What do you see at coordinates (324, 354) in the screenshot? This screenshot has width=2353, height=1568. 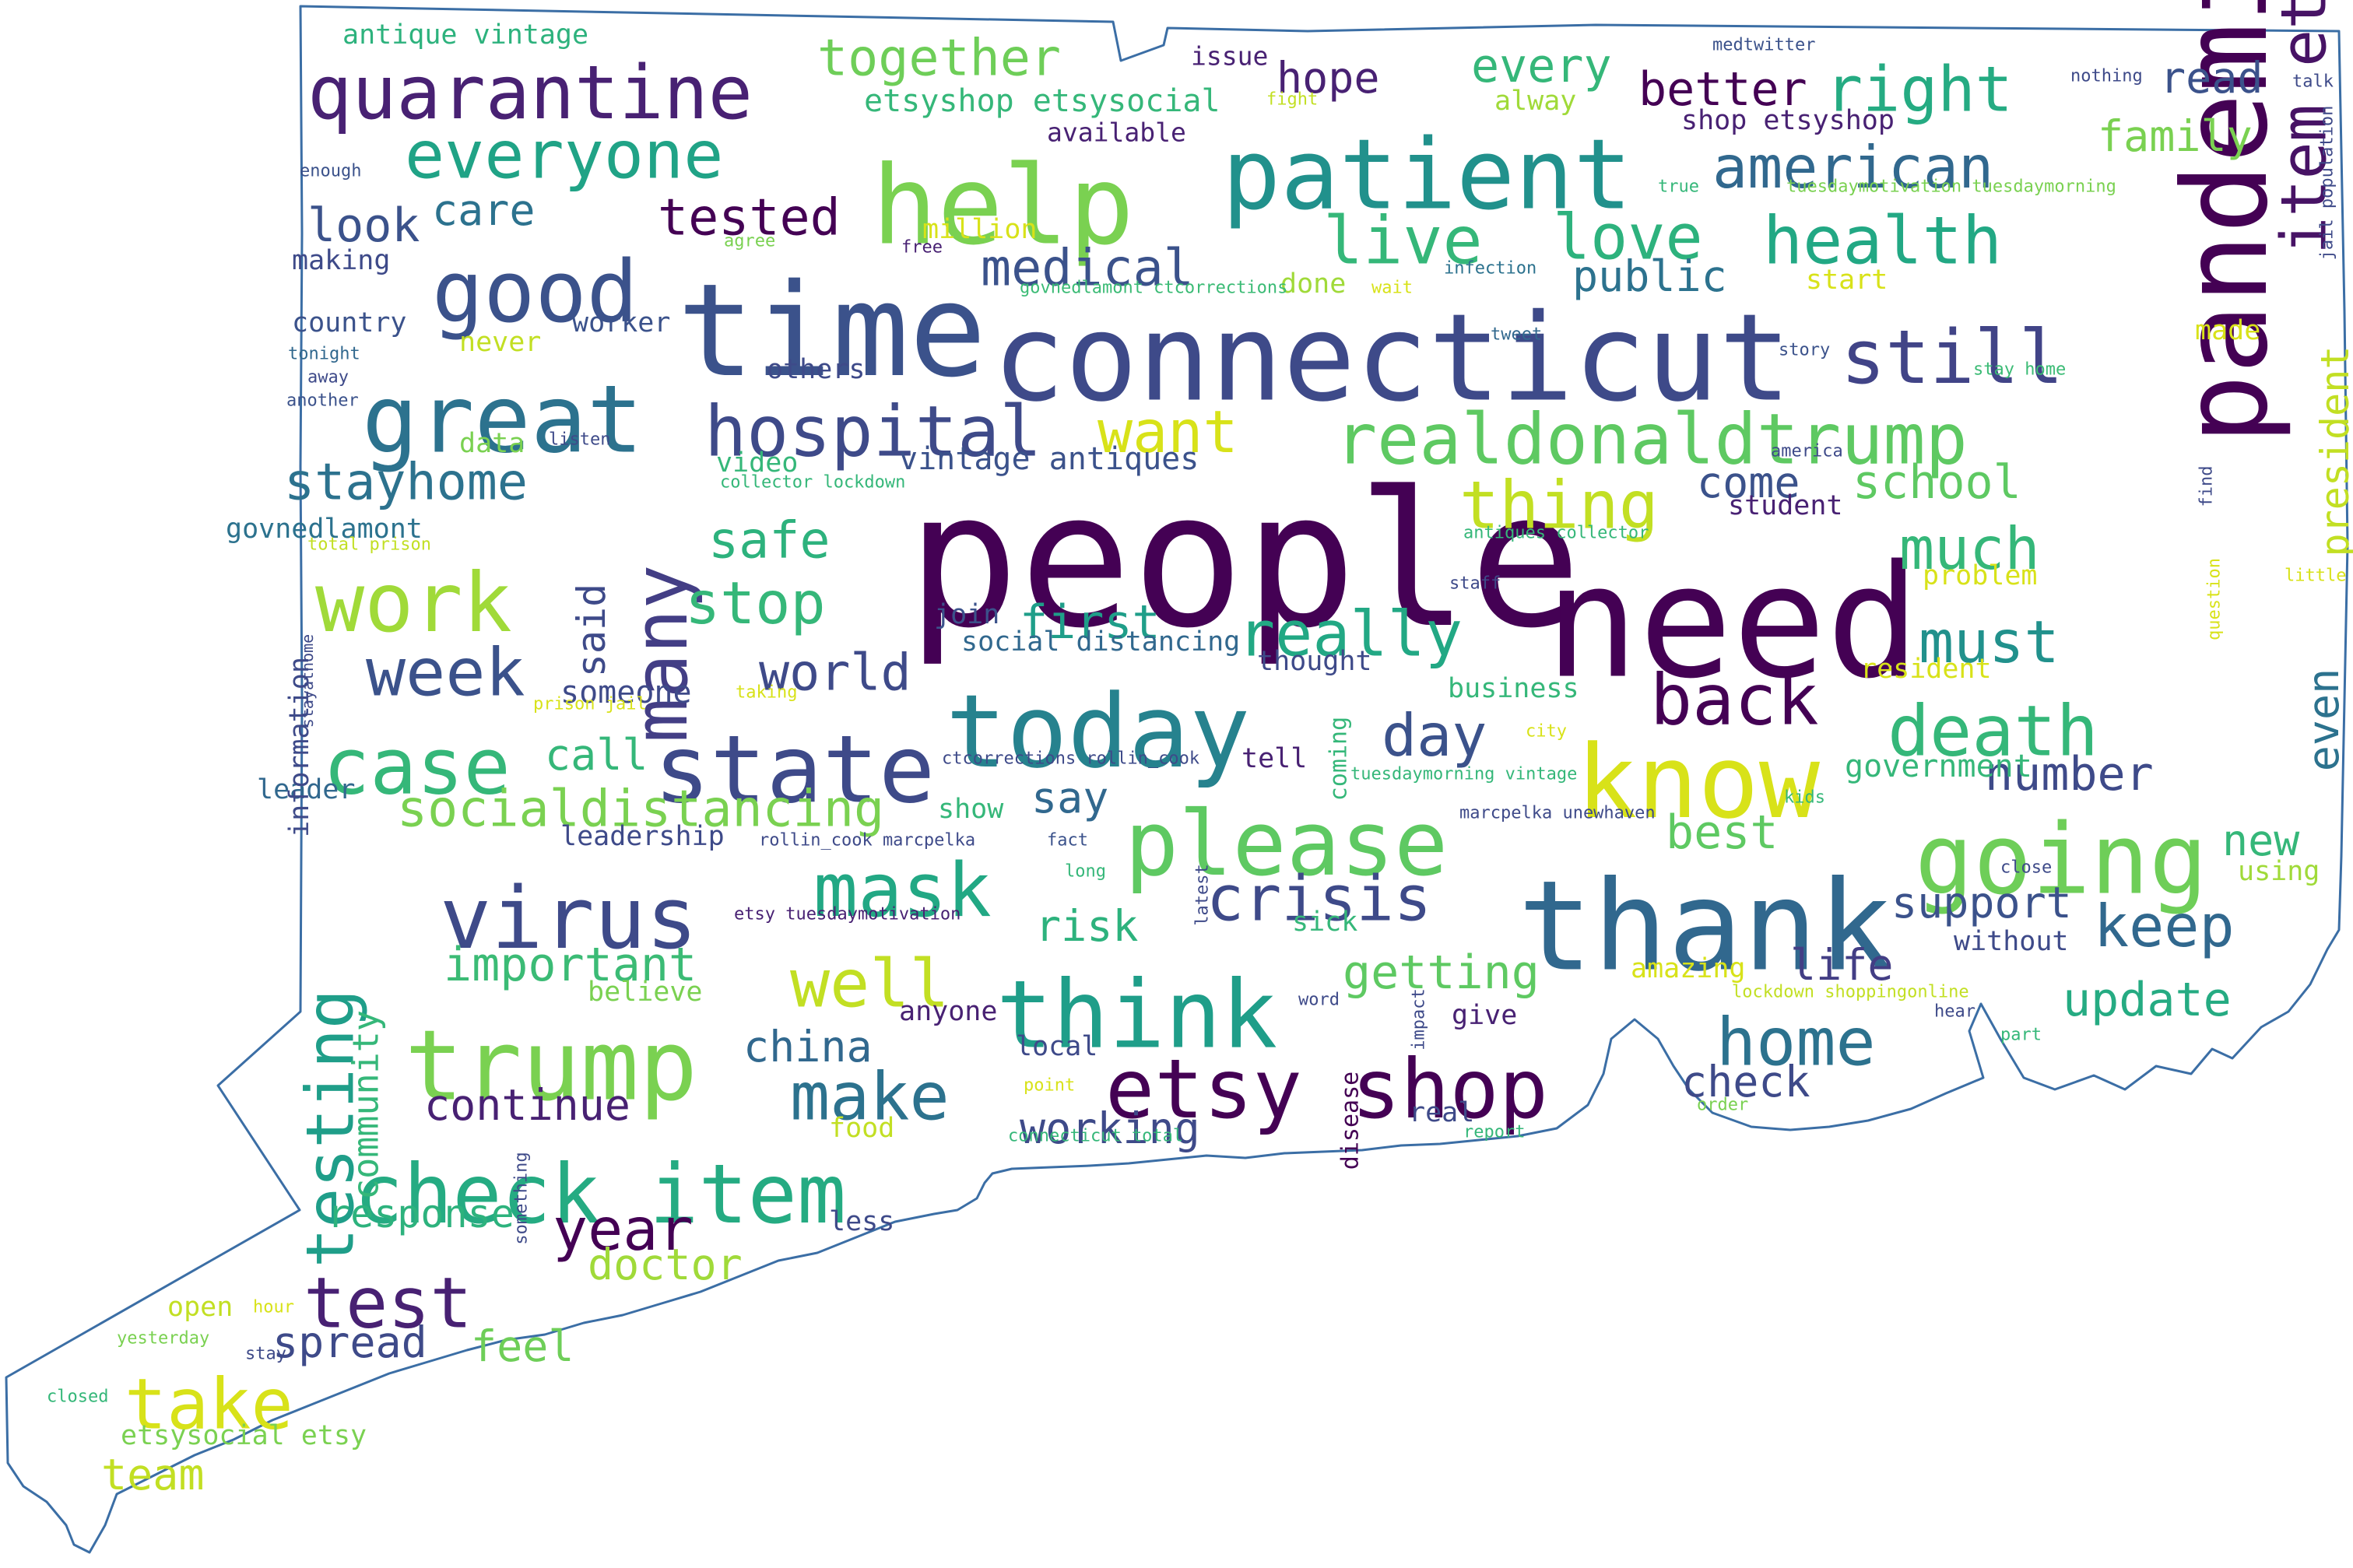 I see `word-tonight: tonight` at bounding box center [324, 354].